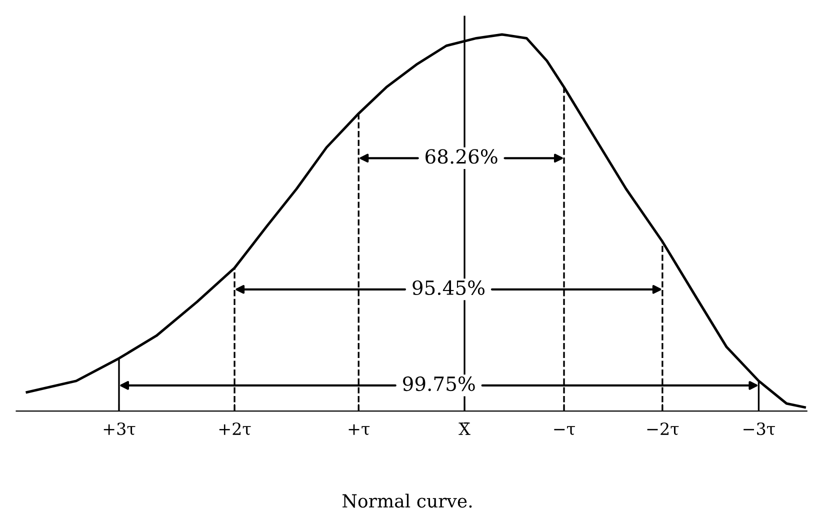  Describe the element at coordinates (464, 428) in the screenshot. I see `x-tick-label: X̄` at that location.